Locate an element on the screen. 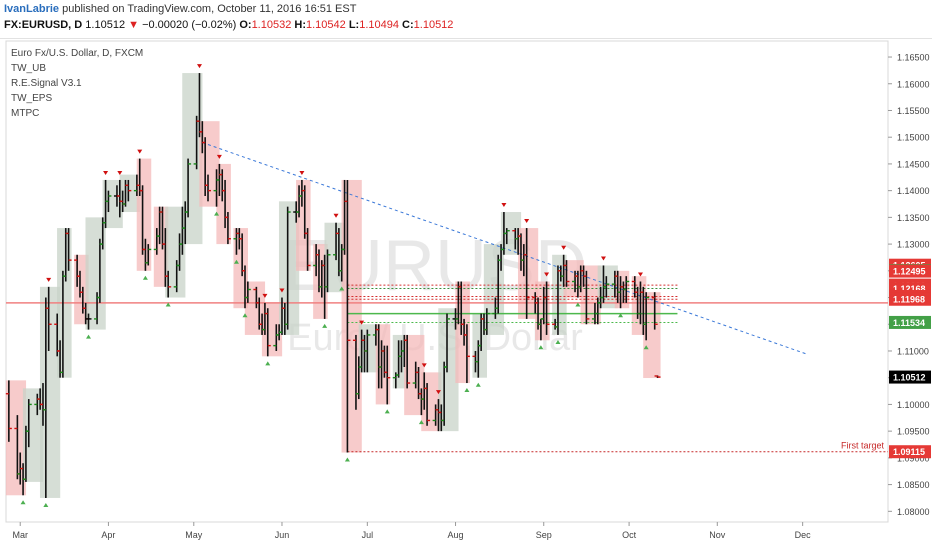 This screenshot has height=550, width=932. x-tick-label: Apr is located at coordinates (108, 535).